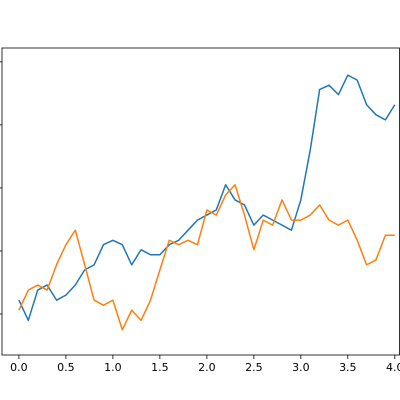 The width and height of the screenshot is (400, 400). Describe the element at coordinates (207, 367) in the screenshot. I see `x-tick-label: 2.0` at that location.